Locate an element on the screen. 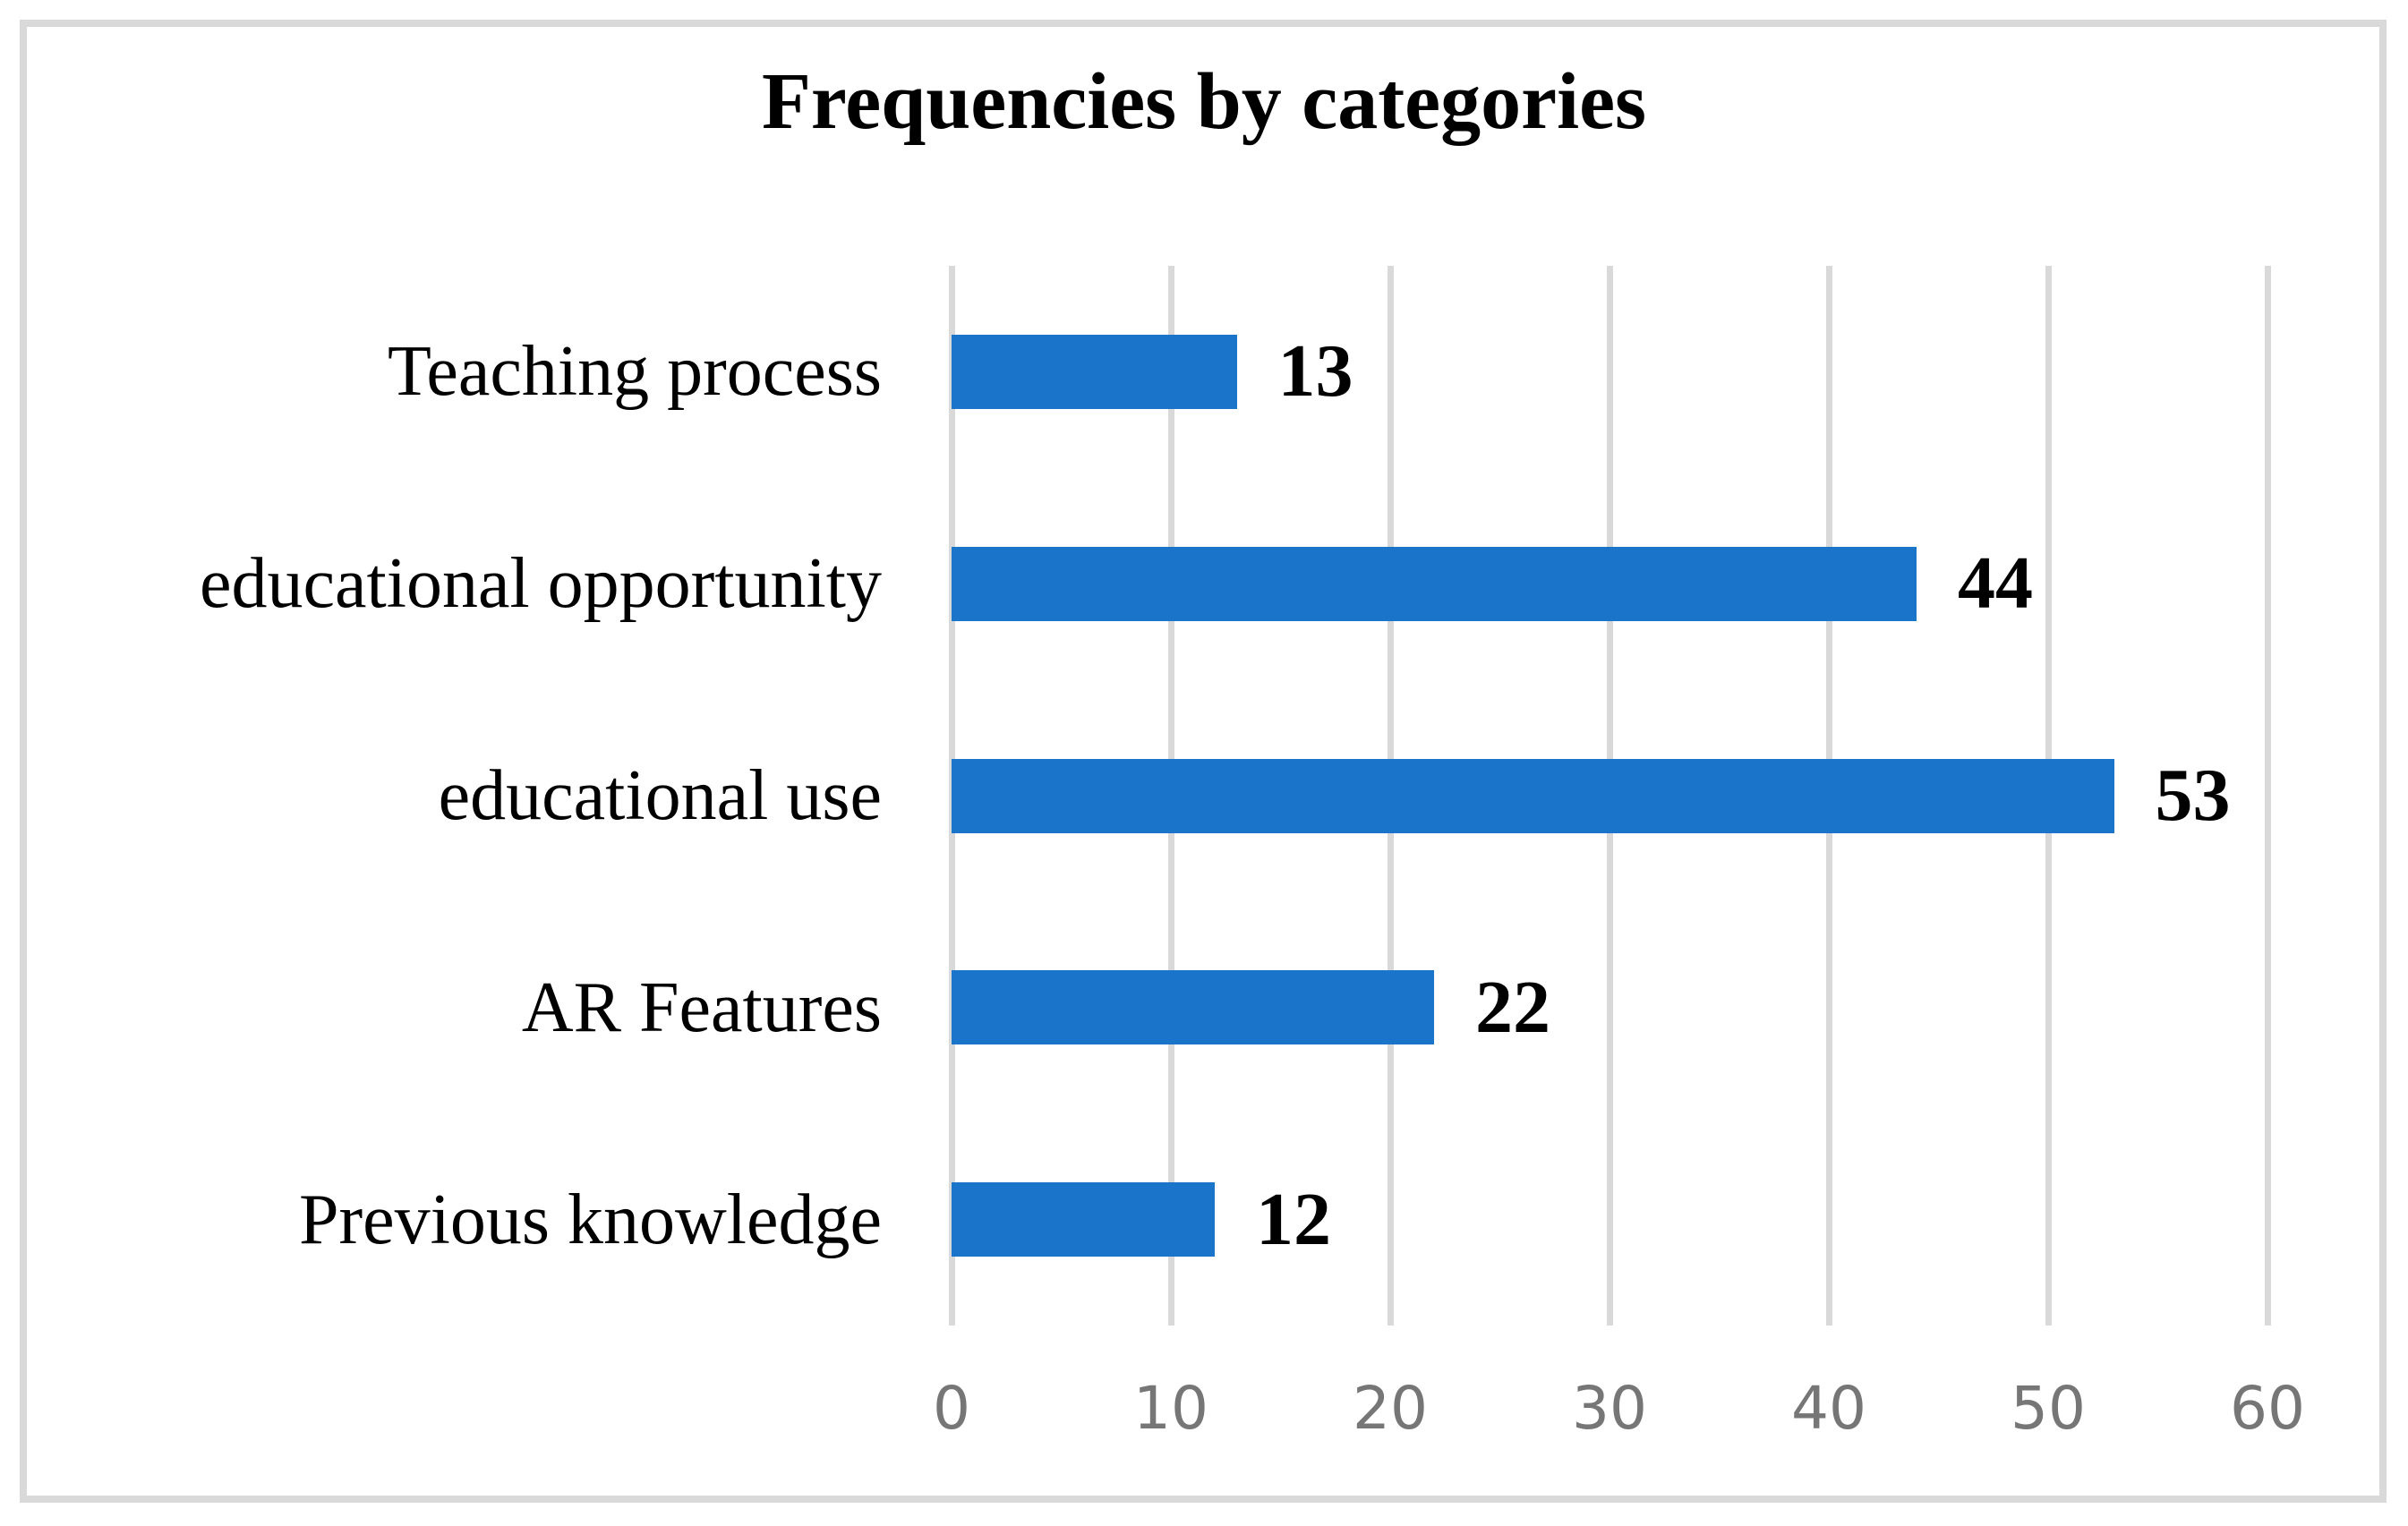 The width and height of the screenshot is (2408, 1526). value-label: 13 is located at coordinates (1315, 371).